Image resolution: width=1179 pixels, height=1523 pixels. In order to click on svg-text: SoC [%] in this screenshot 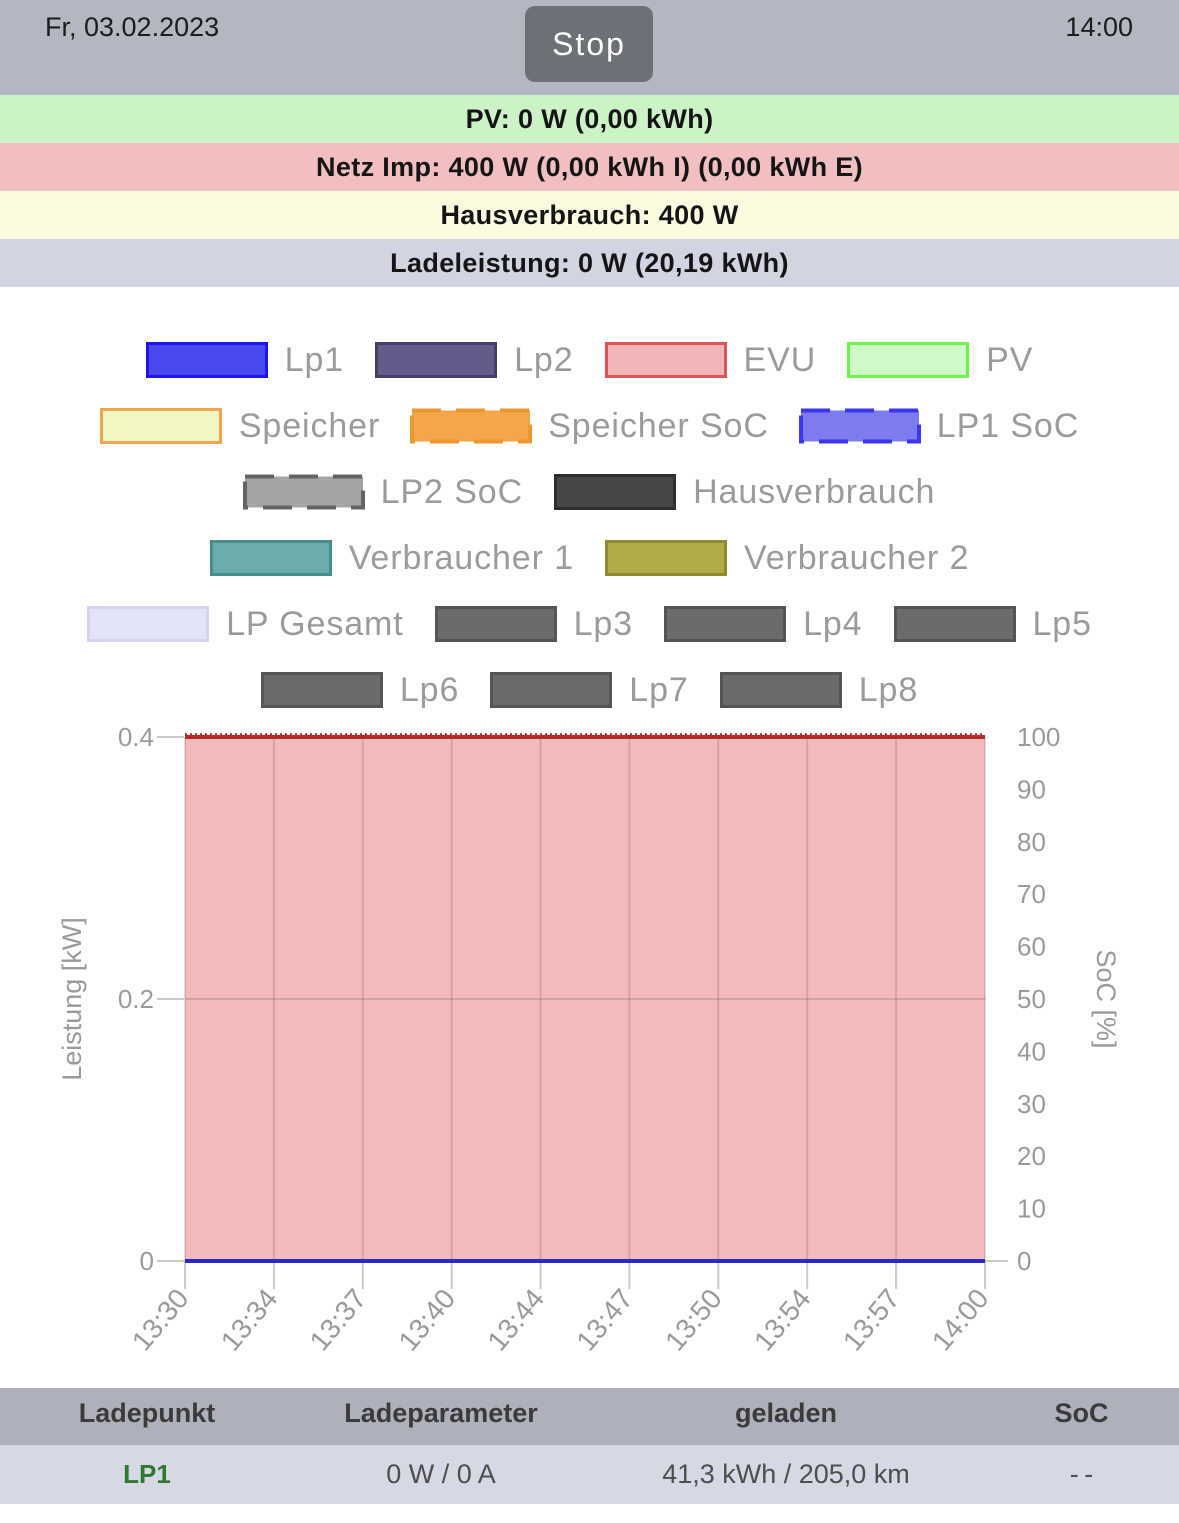, I will do `click(1106, 998)`.